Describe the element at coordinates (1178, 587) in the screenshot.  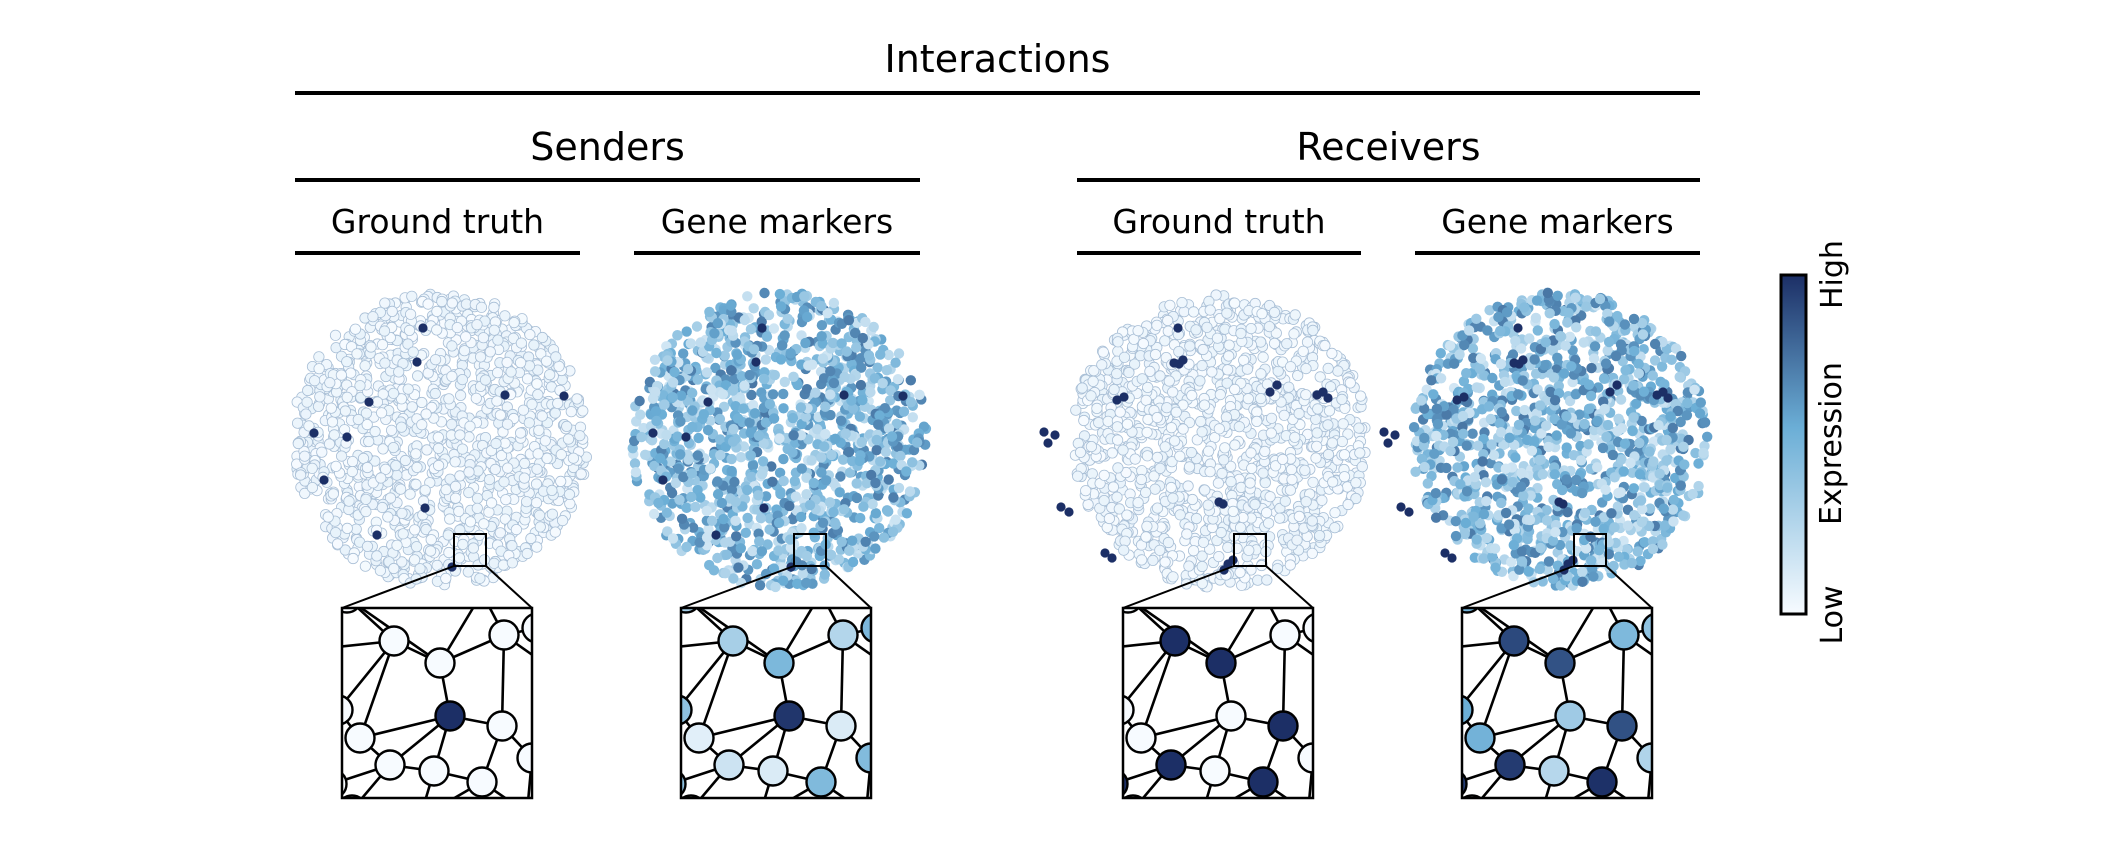
I see `zoom-connector` at that location.